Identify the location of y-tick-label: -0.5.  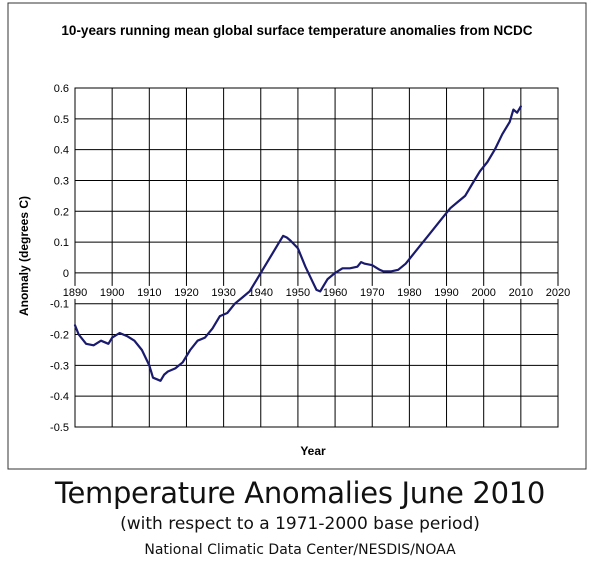
(59, 428).